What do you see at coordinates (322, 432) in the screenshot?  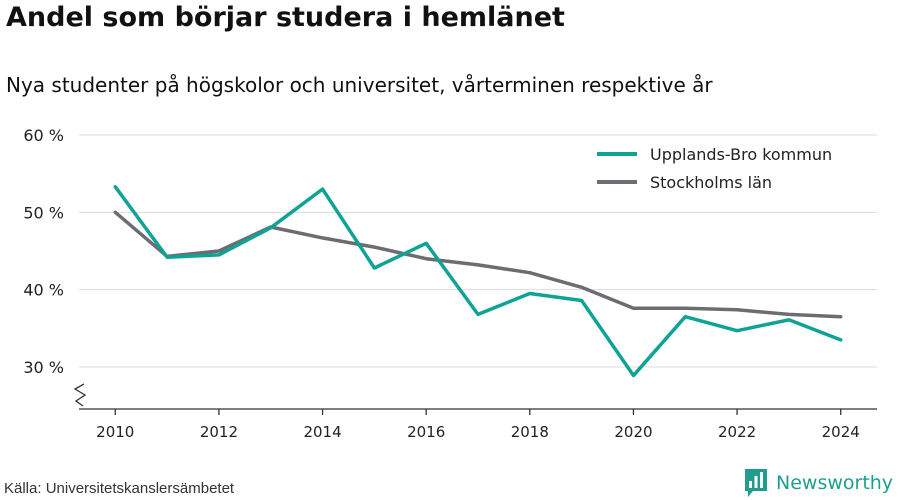 I see `x-tick-label: 2014` at bounding box center [322, 432].